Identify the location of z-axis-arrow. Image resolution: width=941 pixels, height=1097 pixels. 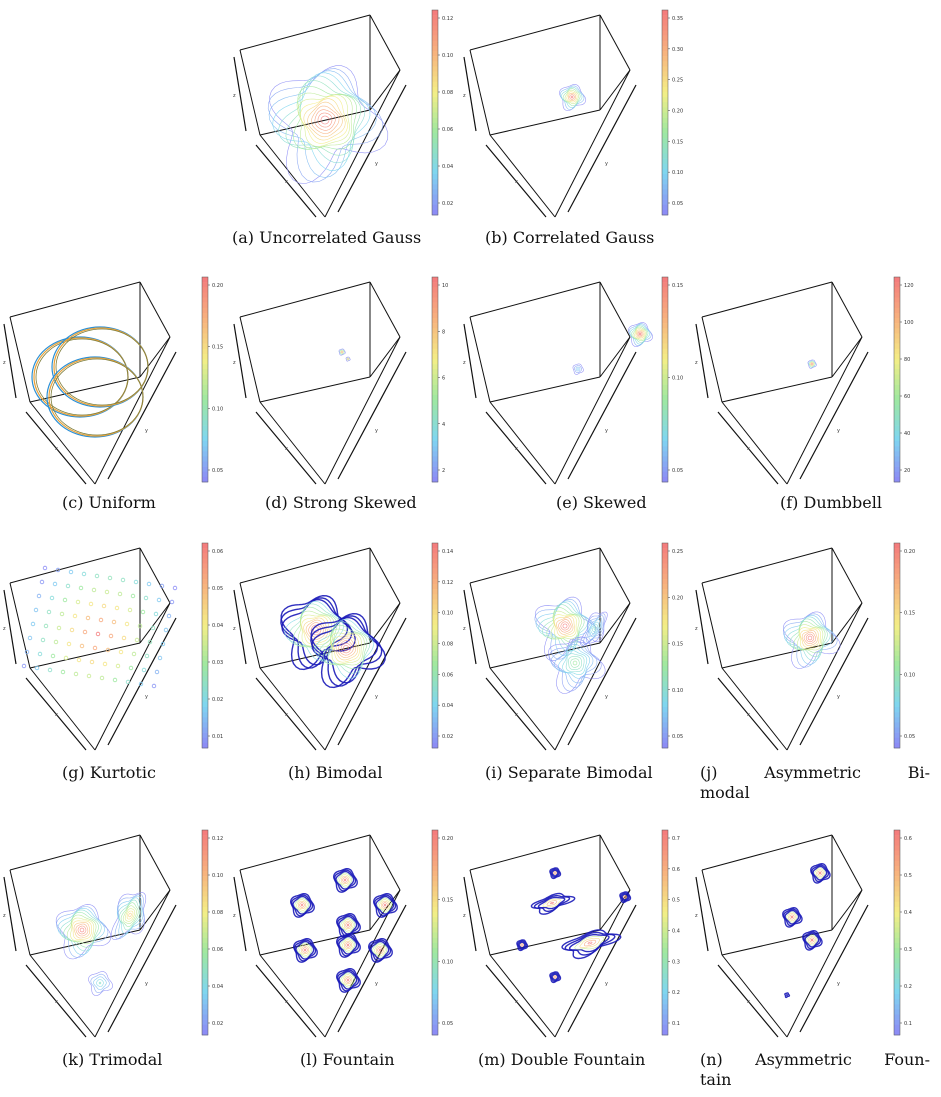
(240, 627).